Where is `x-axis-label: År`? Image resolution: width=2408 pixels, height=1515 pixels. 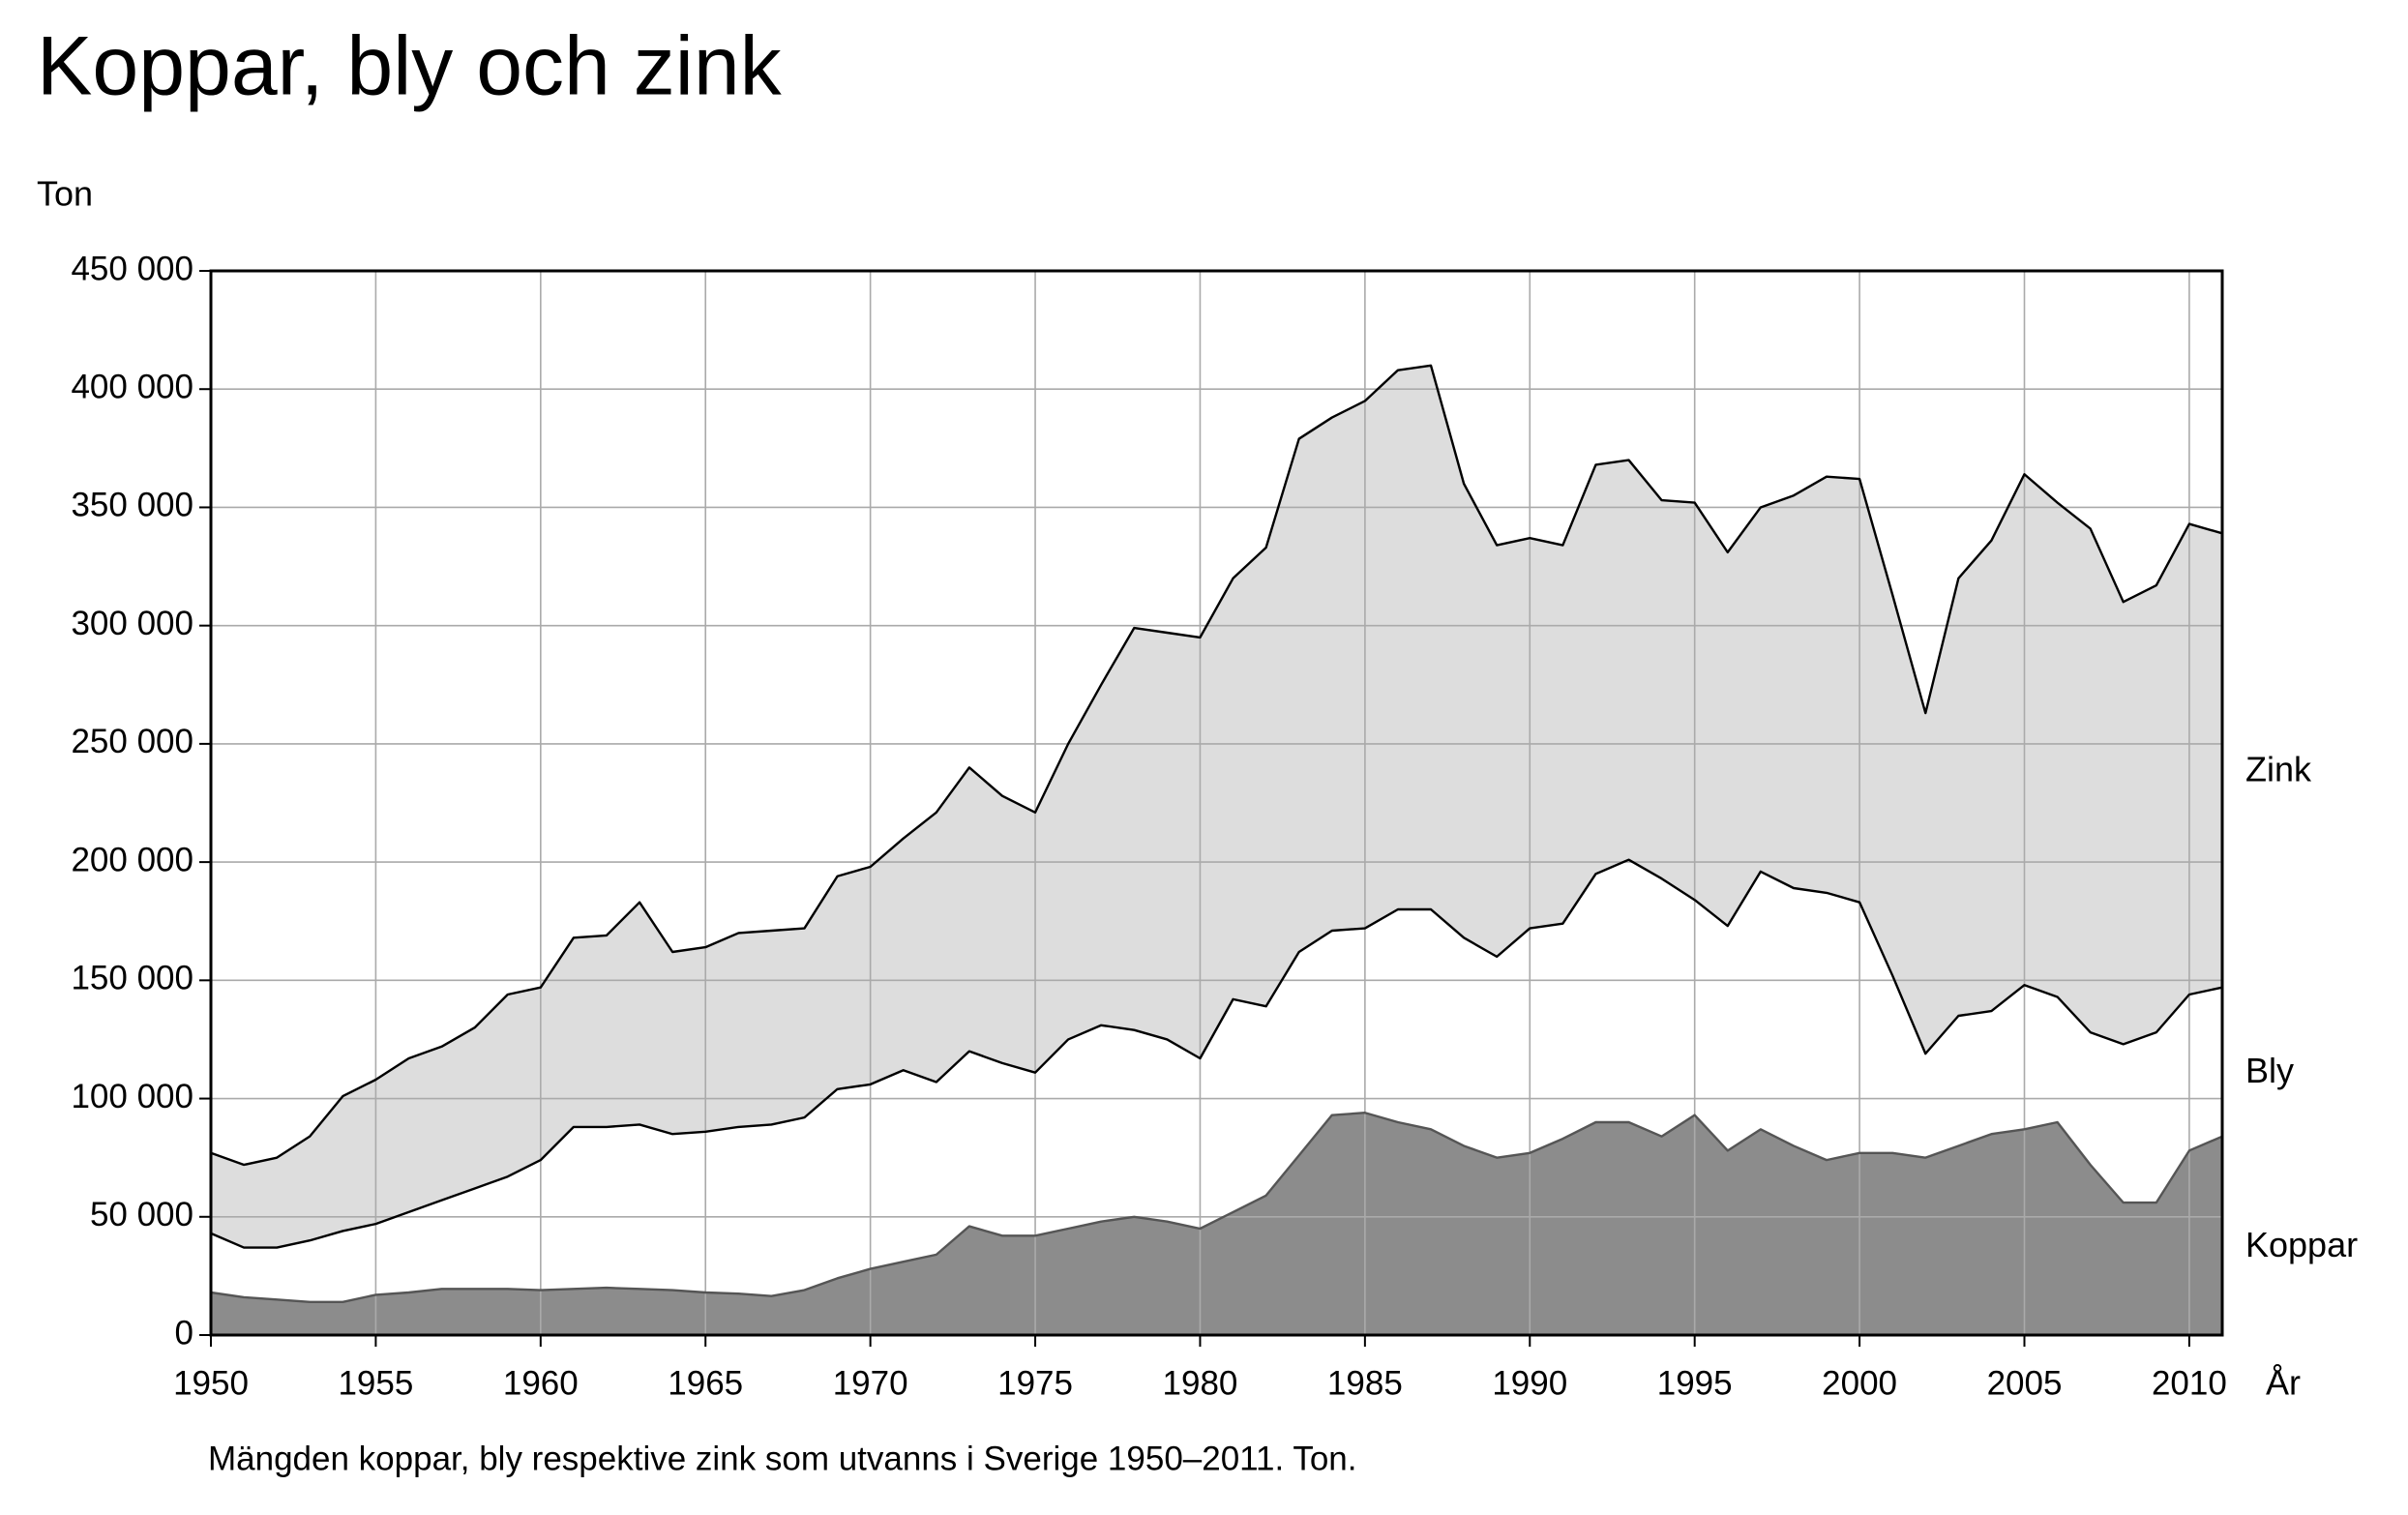
x-axis-label: År is located at coordinates (2283, 1383).